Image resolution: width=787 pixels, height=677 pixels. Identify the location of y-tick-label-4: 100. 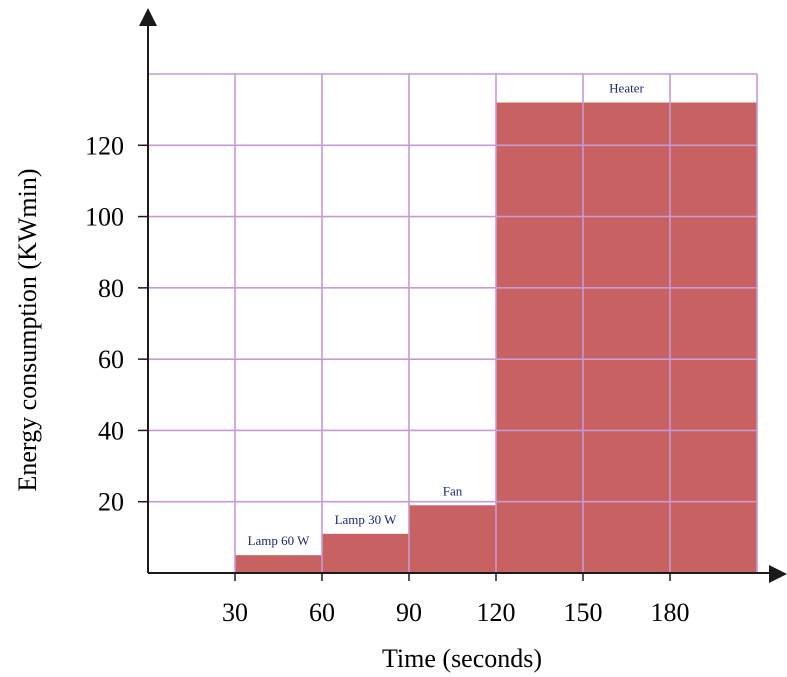
(104, 217).